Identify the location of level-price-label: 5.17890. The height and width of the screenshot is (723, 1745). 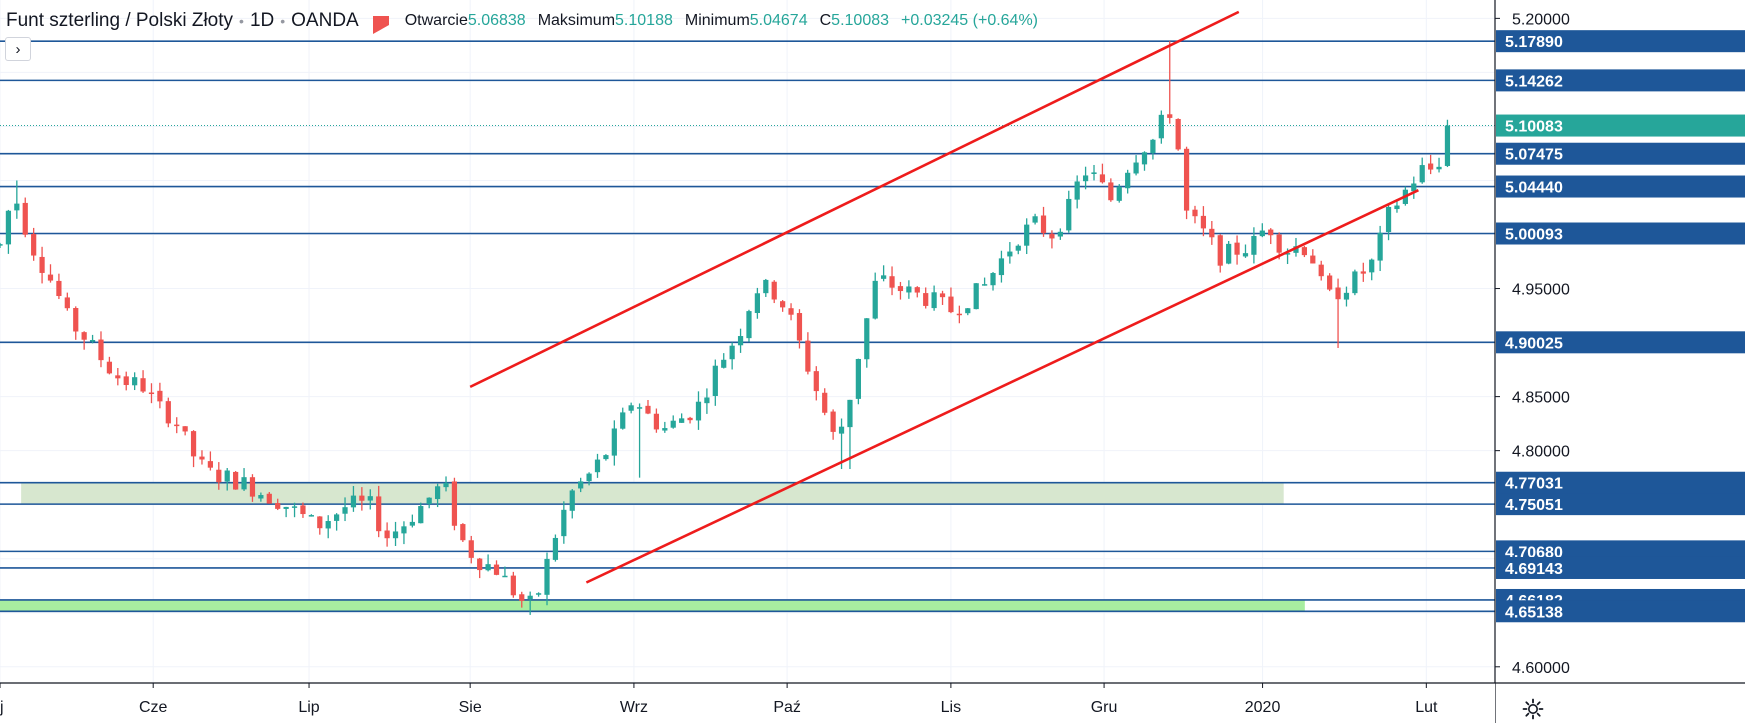
(1534, 42).